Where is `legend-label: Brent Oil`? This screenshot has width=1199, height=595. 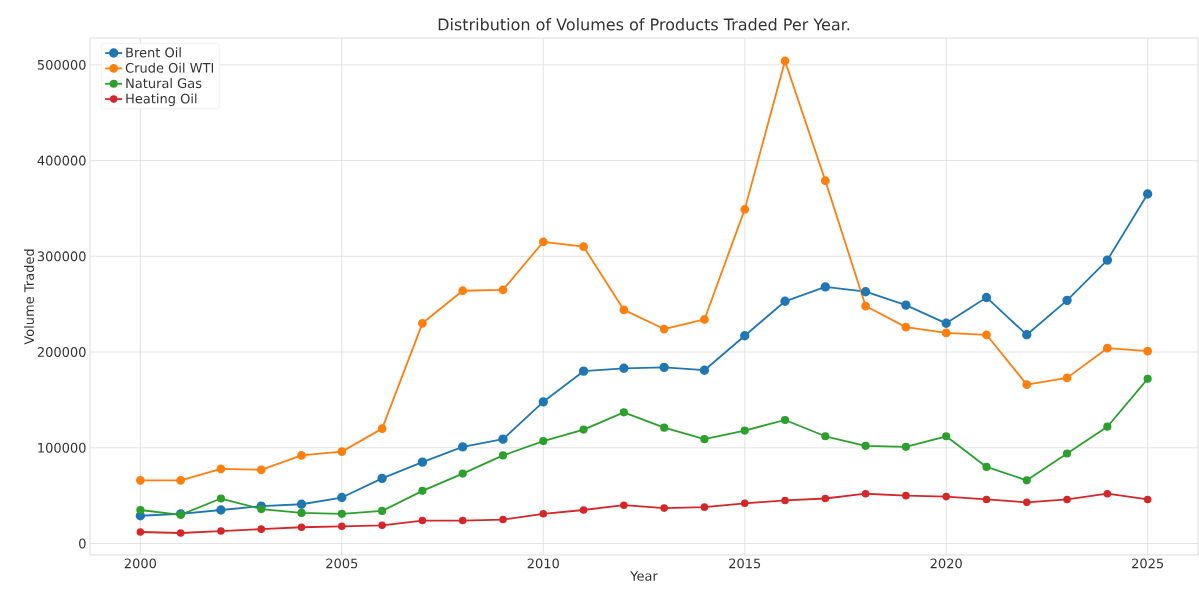
legend-label: Brent Oil is located at coordinates (153, 52).